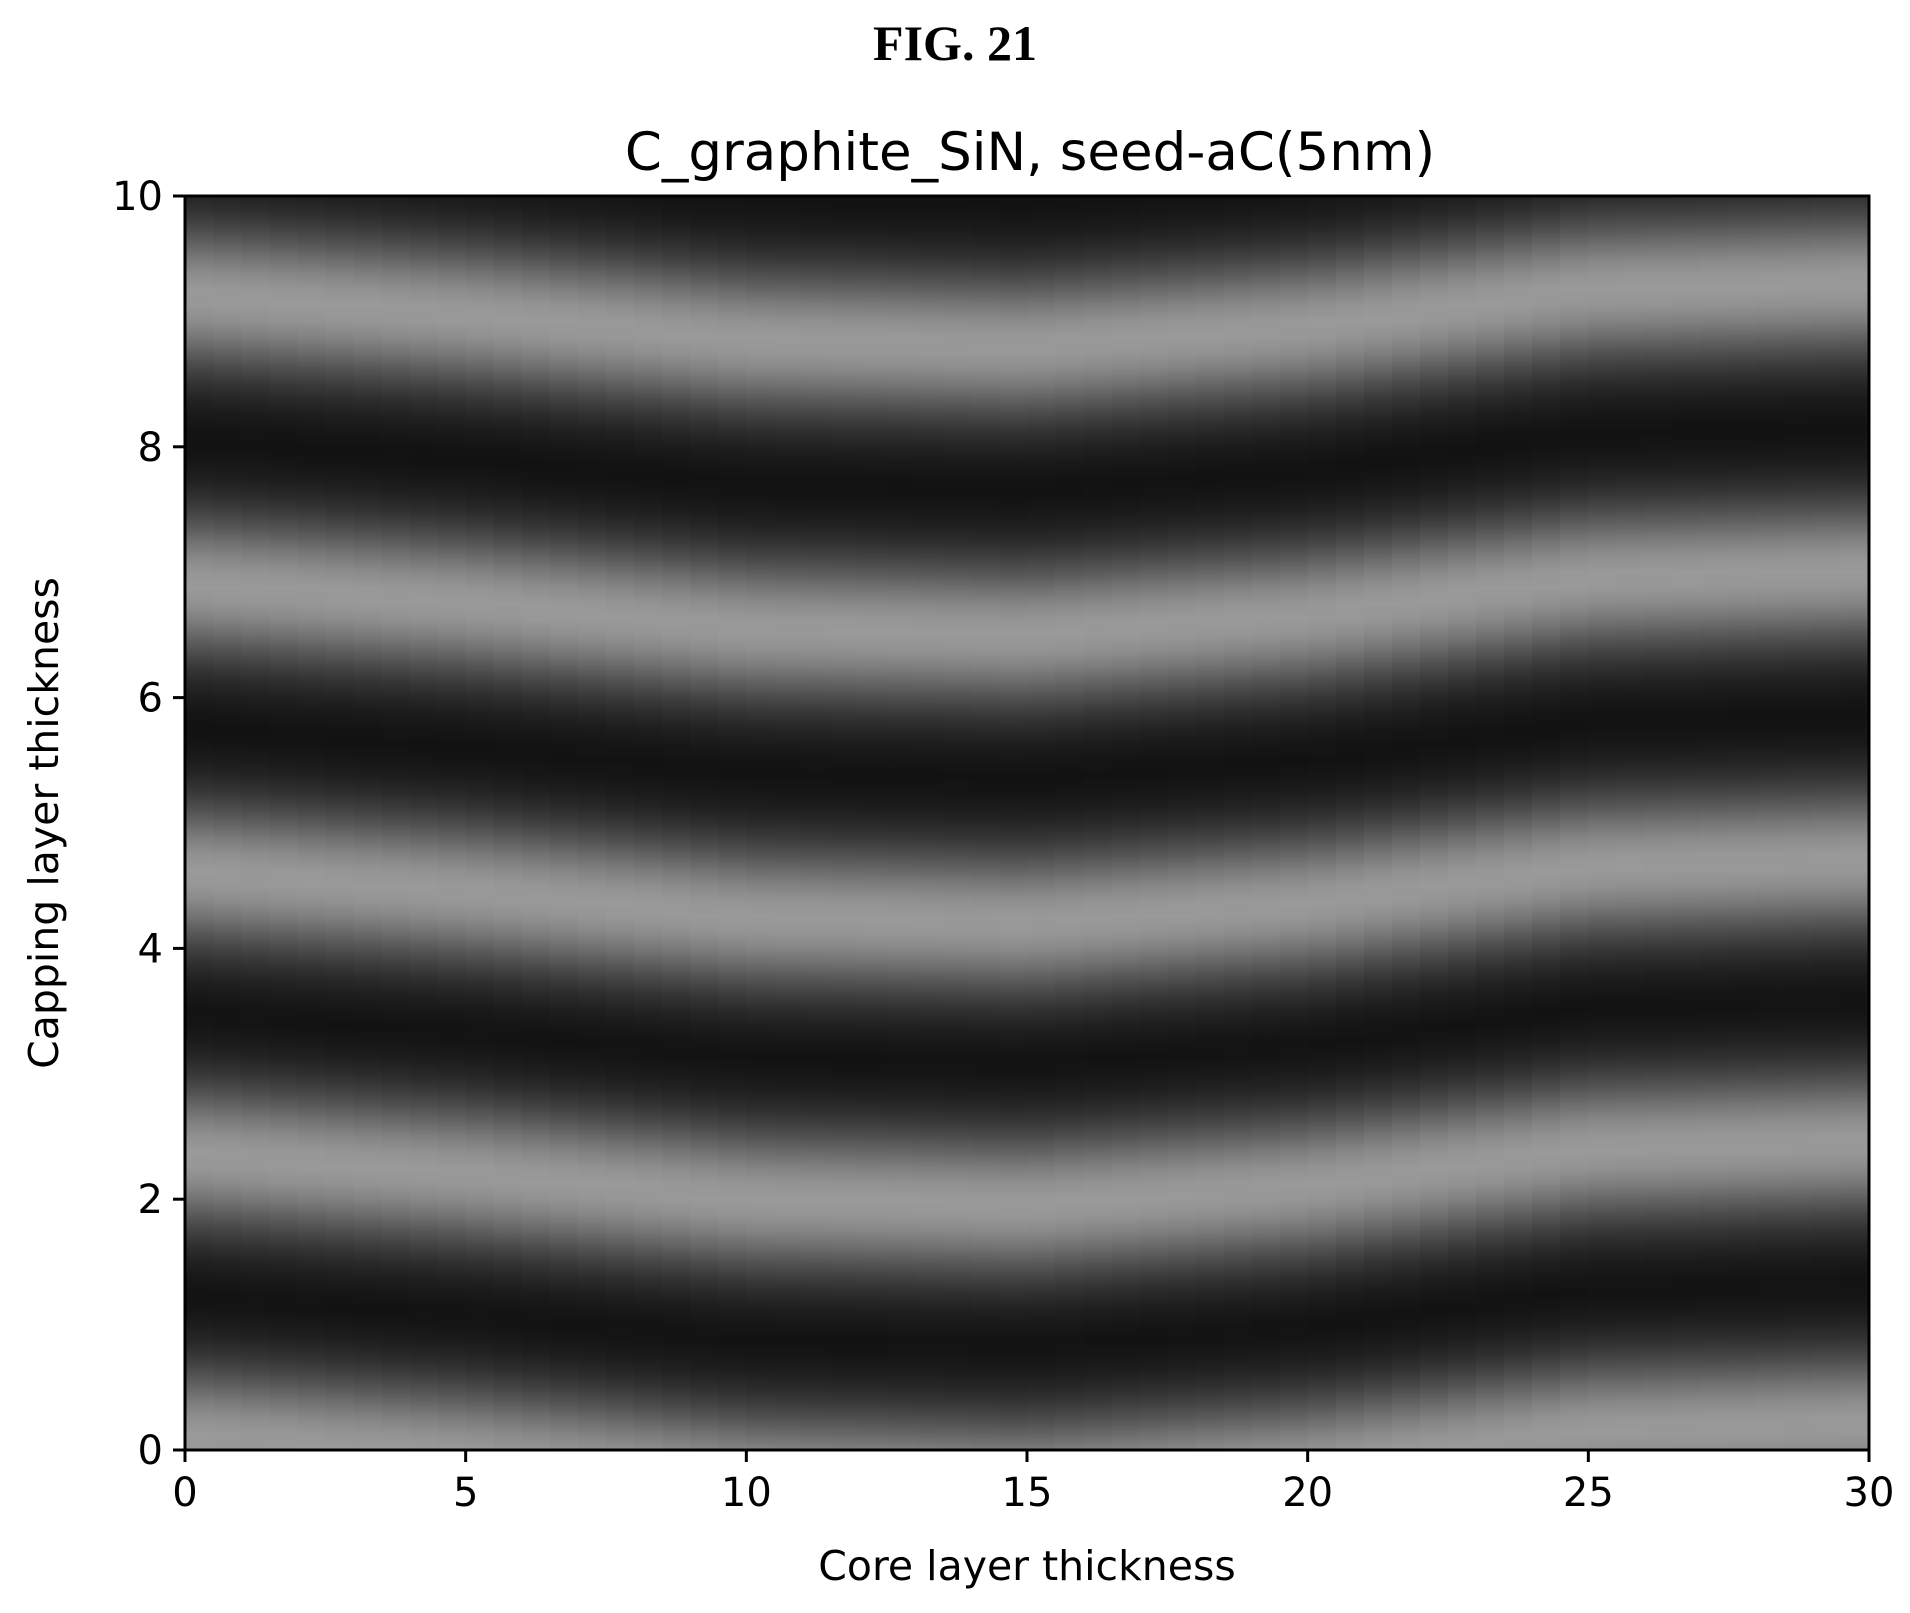  What do you see at coordinates (746, 1493) in the screenshot?
I see `x-tick-label: 10` at bounding box center [746, 1493].